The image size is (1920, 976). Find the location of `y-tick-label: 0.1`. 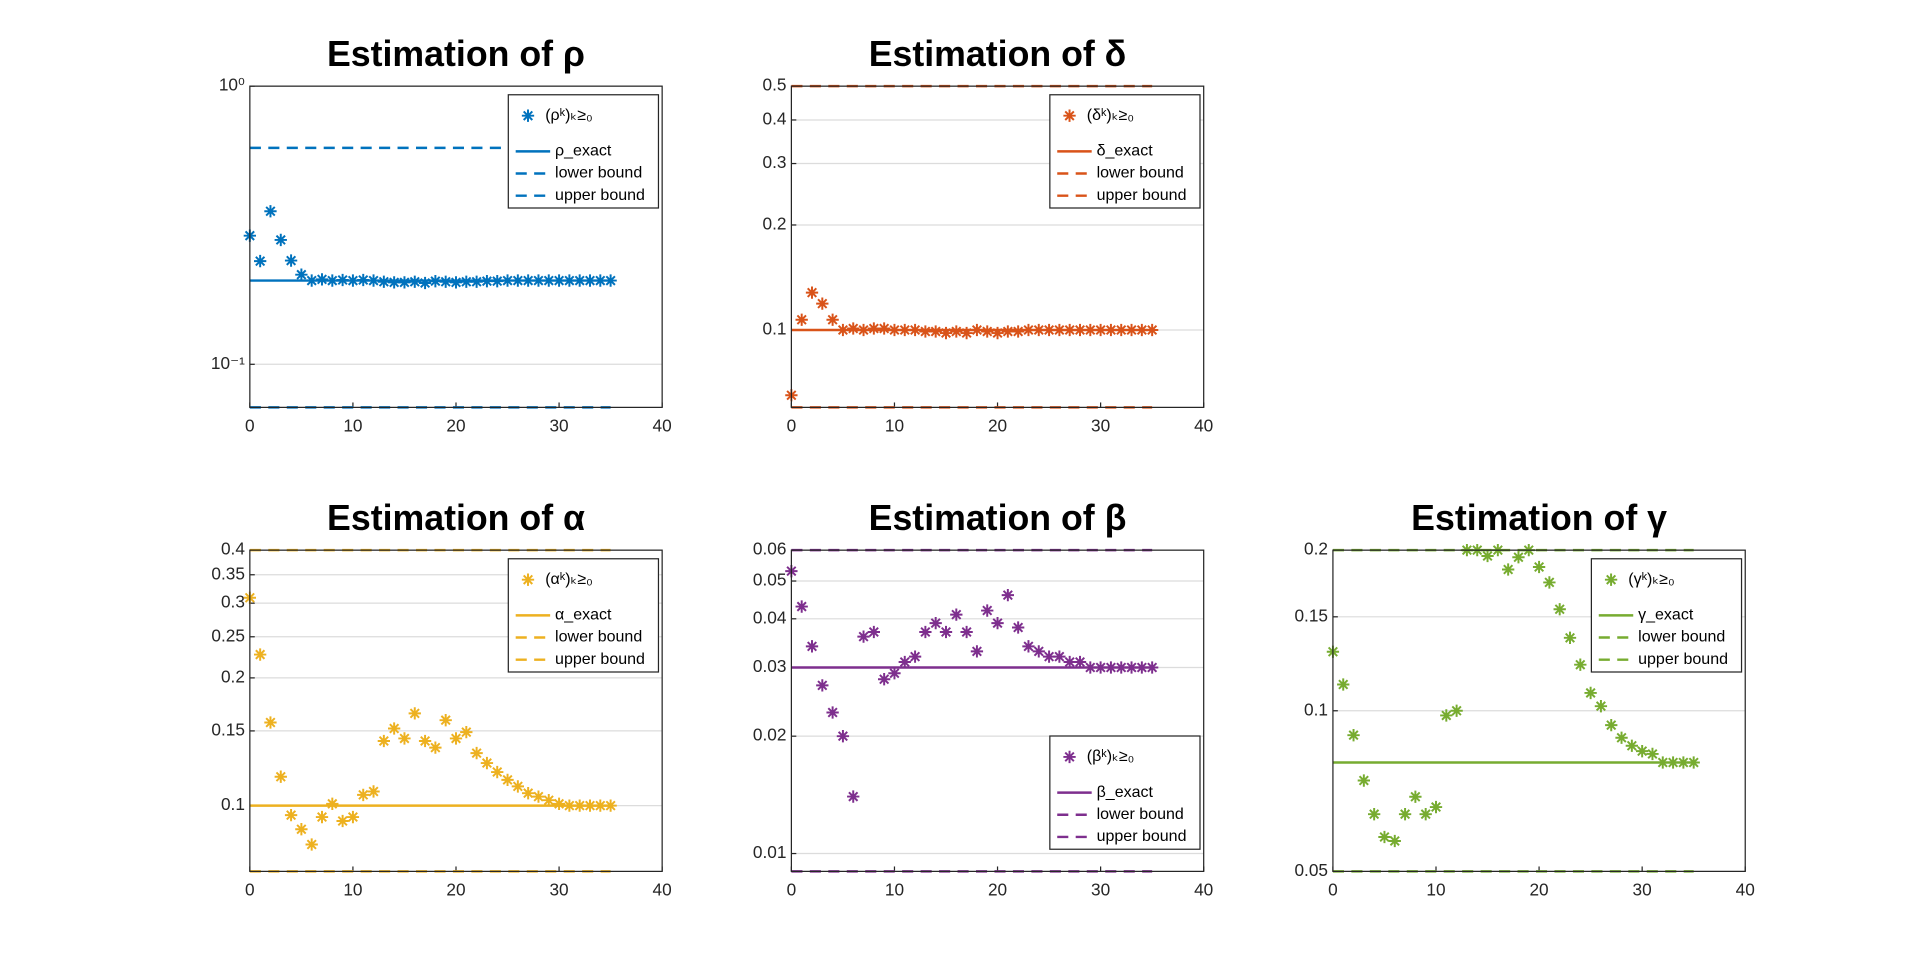

y-tick-label: 0.1 is located at coordinates (1316, 709).